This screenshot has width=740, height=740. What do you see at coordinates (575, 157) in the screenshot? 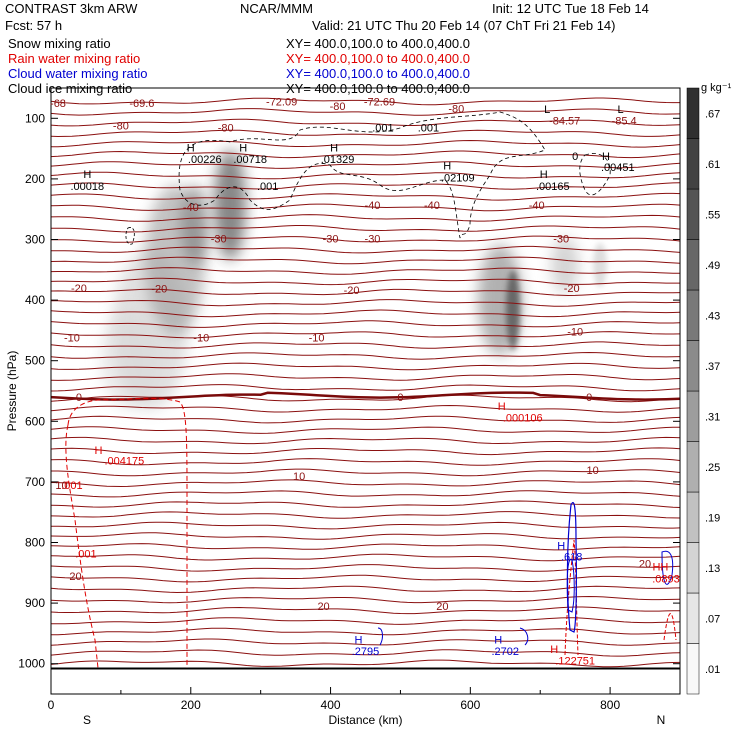
I see `ice-contour-label: 0` at bounding box center [575, 157].